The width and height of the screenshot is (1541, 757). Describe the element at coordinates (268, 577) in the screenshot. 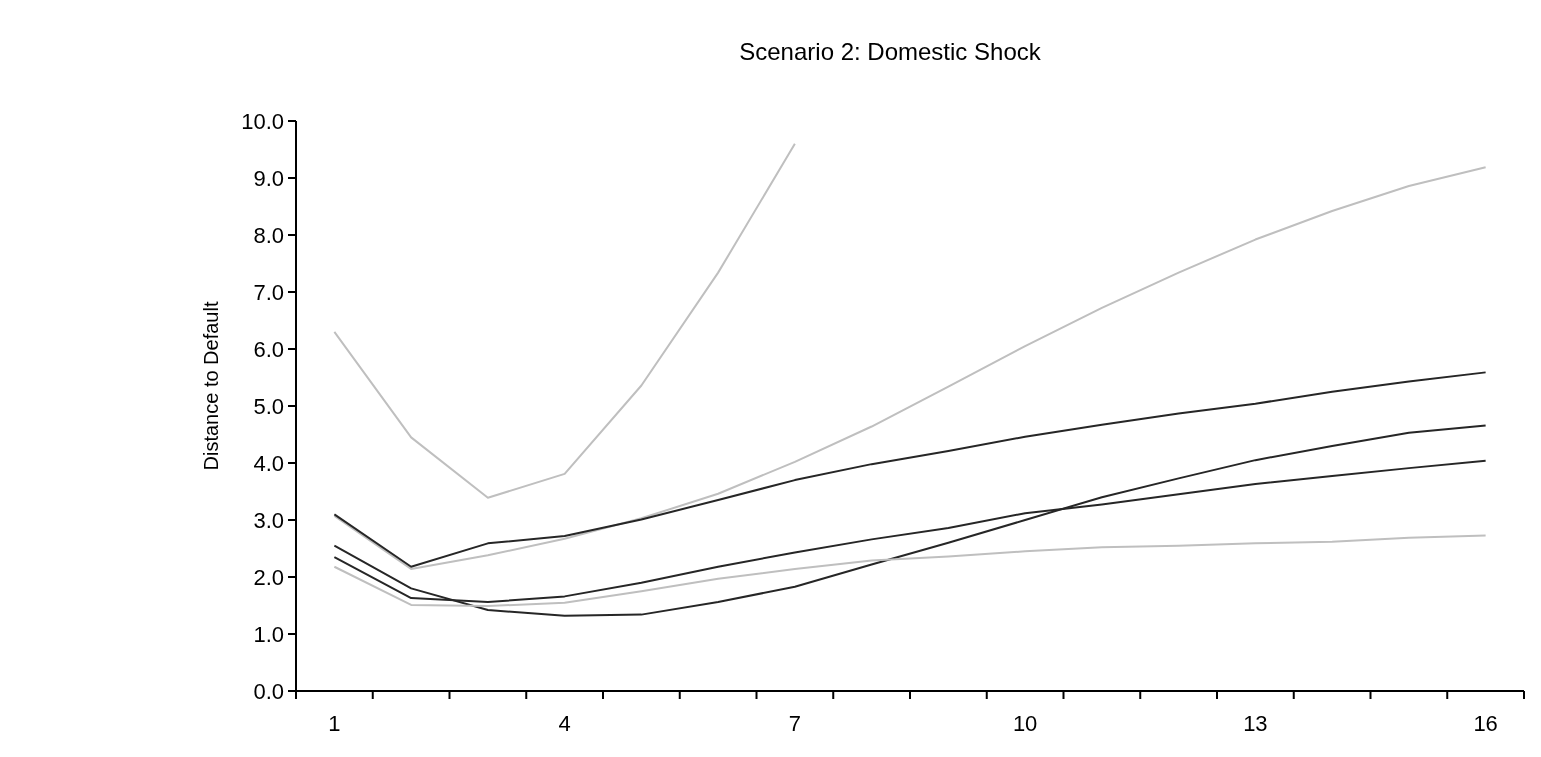

I see `y-tick-label: 2.0` at that location.